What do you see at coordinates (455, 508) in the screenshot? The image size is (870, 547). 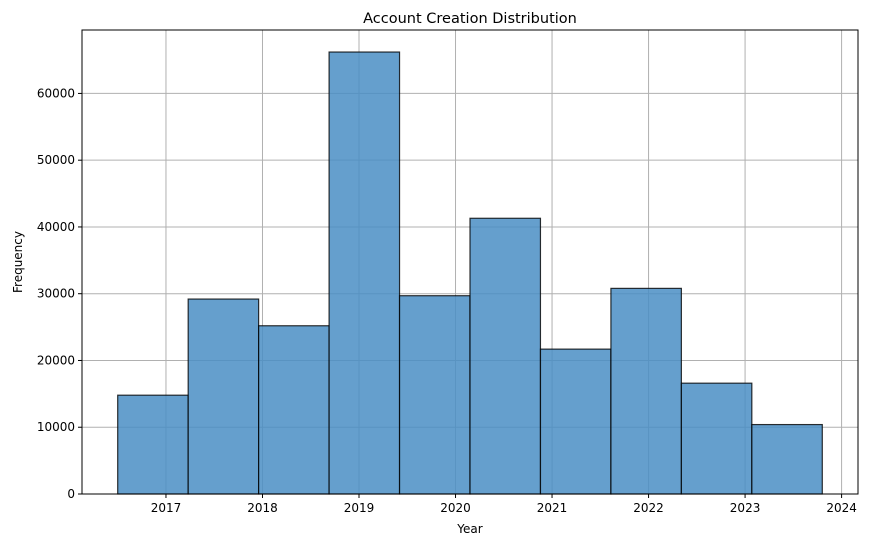 I see `x-tick-label: 2020` at bounding box center [455, 508].